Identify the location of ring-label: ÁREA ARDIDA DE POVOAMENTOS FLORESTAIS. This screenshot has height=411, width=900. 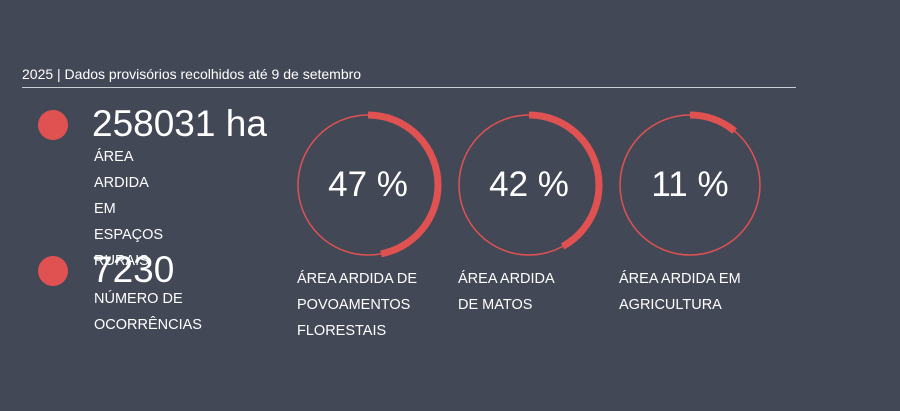
(357, 305).